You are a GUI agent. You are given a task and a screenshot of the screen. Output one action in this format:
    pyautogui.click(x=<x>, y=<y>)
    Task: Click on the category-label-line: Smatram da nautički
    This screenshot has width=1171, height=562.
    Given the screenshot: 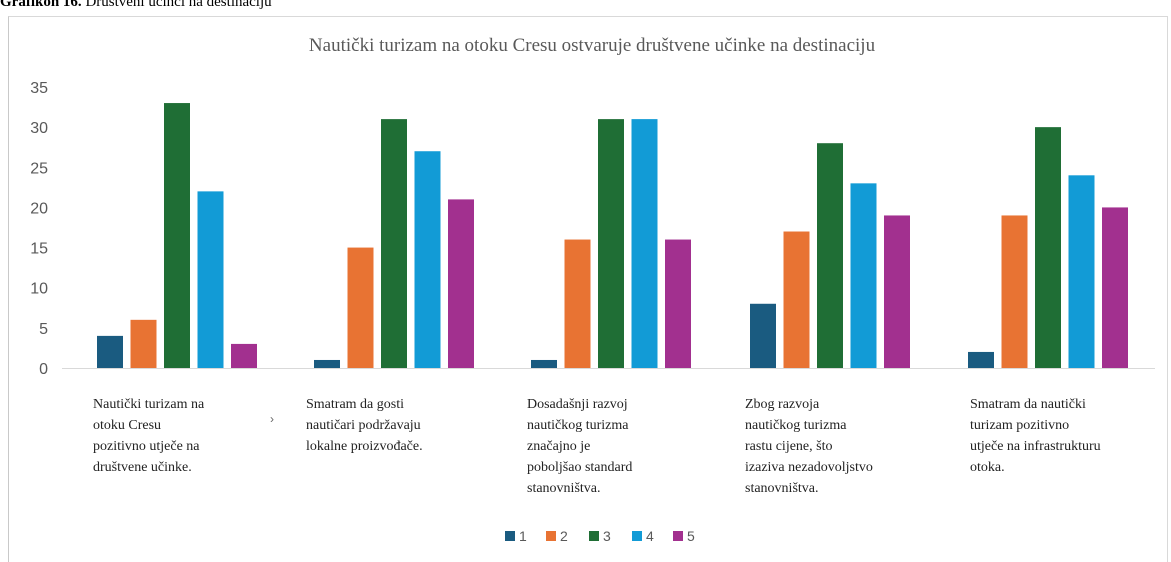 What is the action you would take?
    pyautogui.click(x=1028, y=404)
    